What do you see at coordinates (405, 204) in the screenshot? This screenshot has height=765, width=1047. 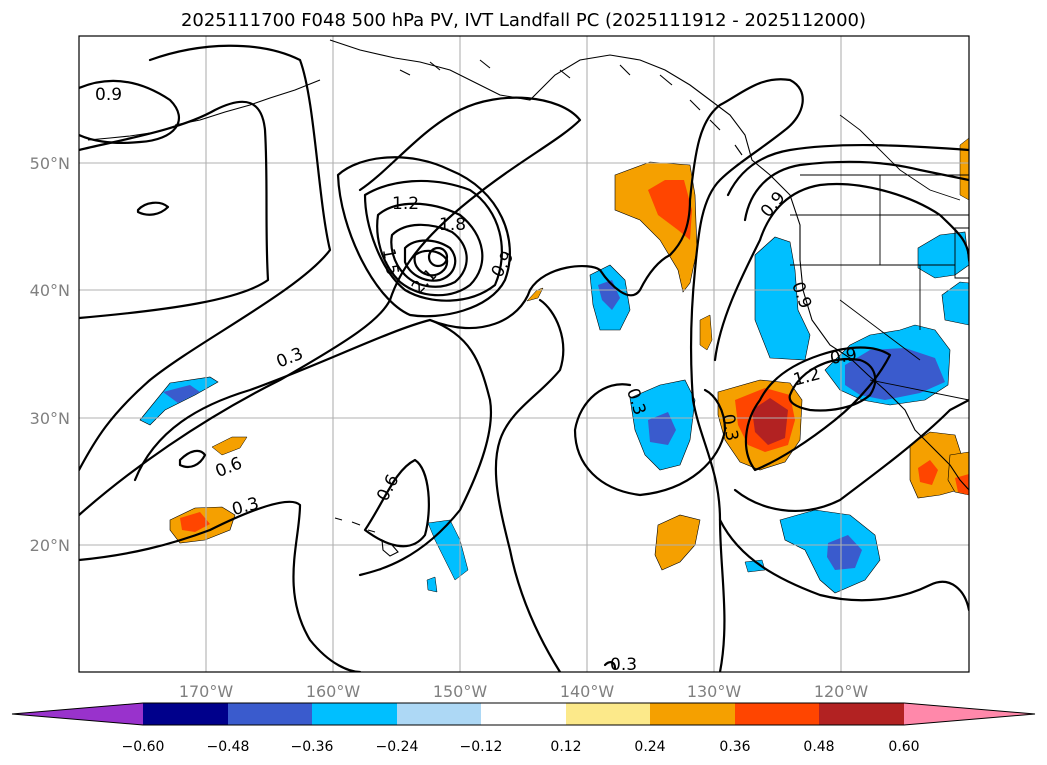 I see `contour-label: 1.2` at bounding box center [405, 204].